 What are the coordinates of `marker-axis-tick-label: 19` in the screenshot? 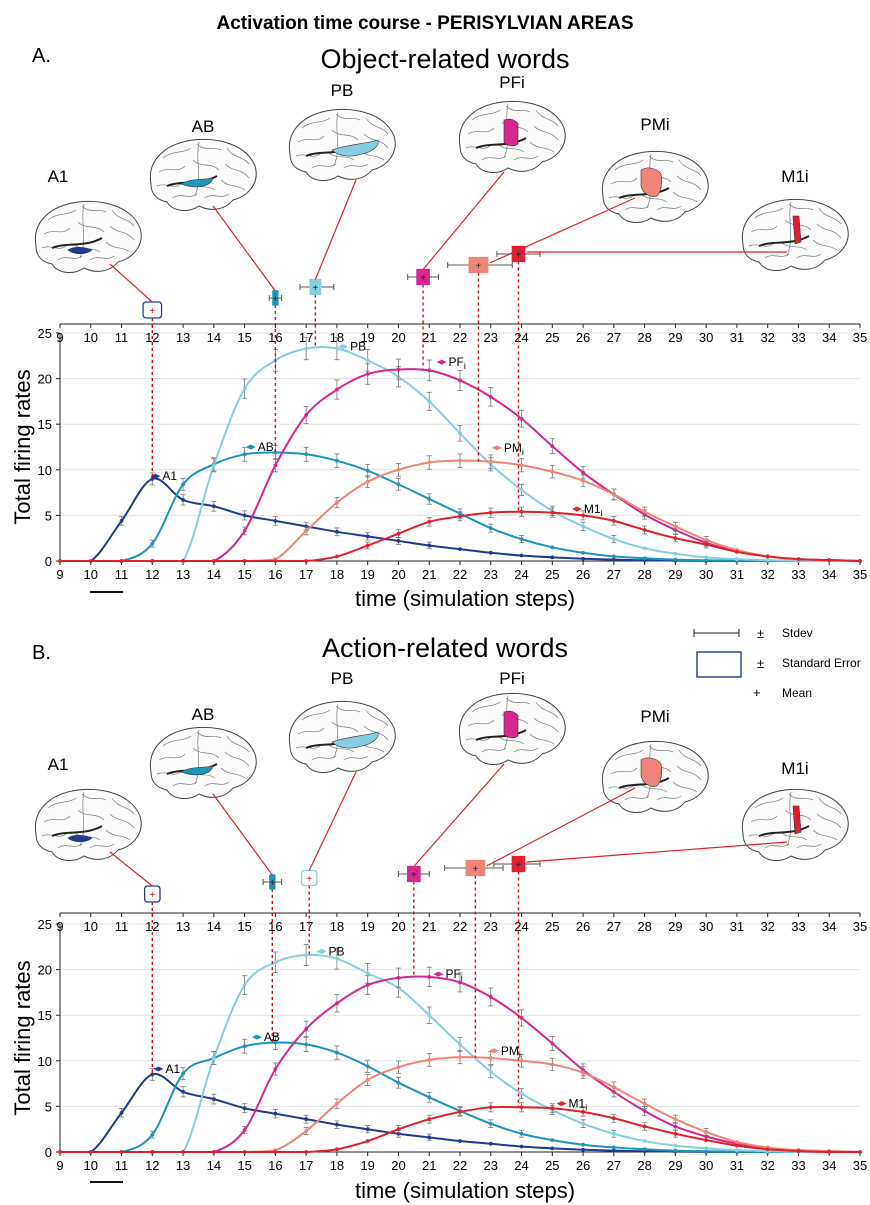 It's located at (367, 337).